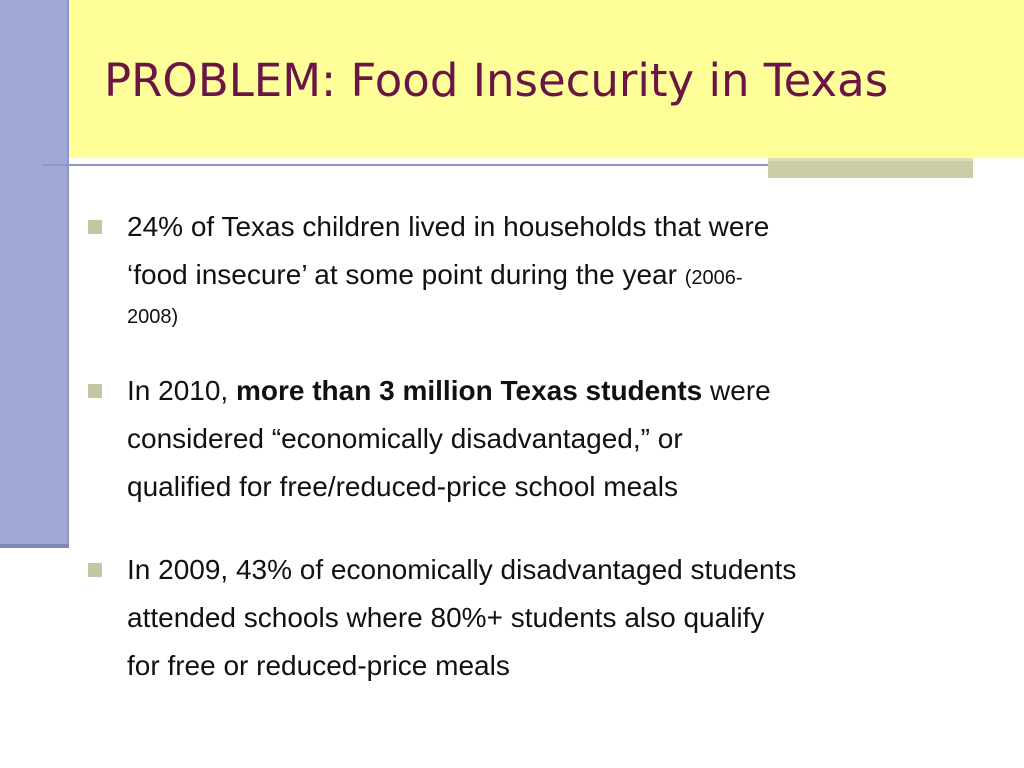 The height and width of the screenshot is (768, 1024). I want to click on left-accent-edge, so click(68, 274).